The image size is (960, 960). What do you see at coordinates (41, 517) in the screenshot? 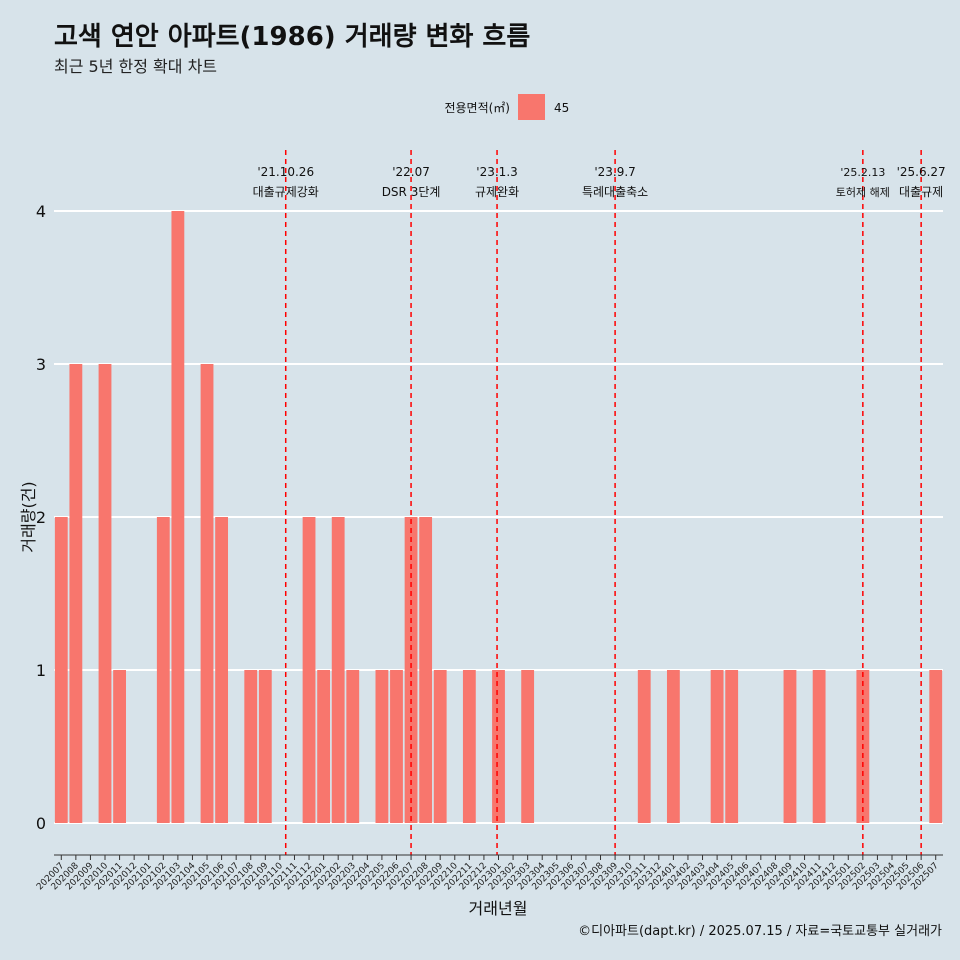
I see `y-tick-label: 2` at bounding box center [41, 517].